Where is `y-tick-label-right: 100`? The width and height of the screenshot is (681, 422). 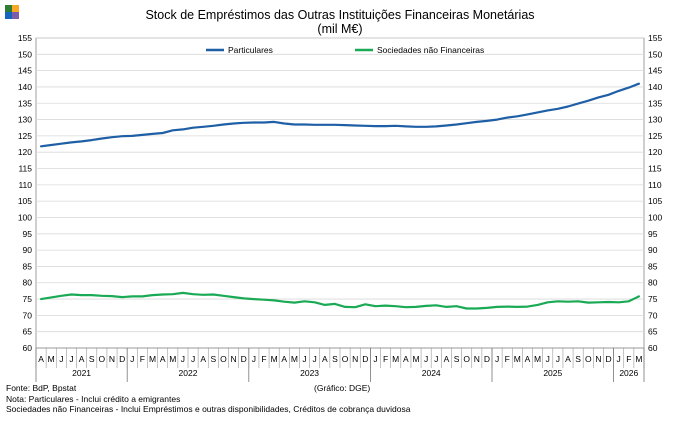 y-tick-label-right: 100 is located at coordinates (655, 217).